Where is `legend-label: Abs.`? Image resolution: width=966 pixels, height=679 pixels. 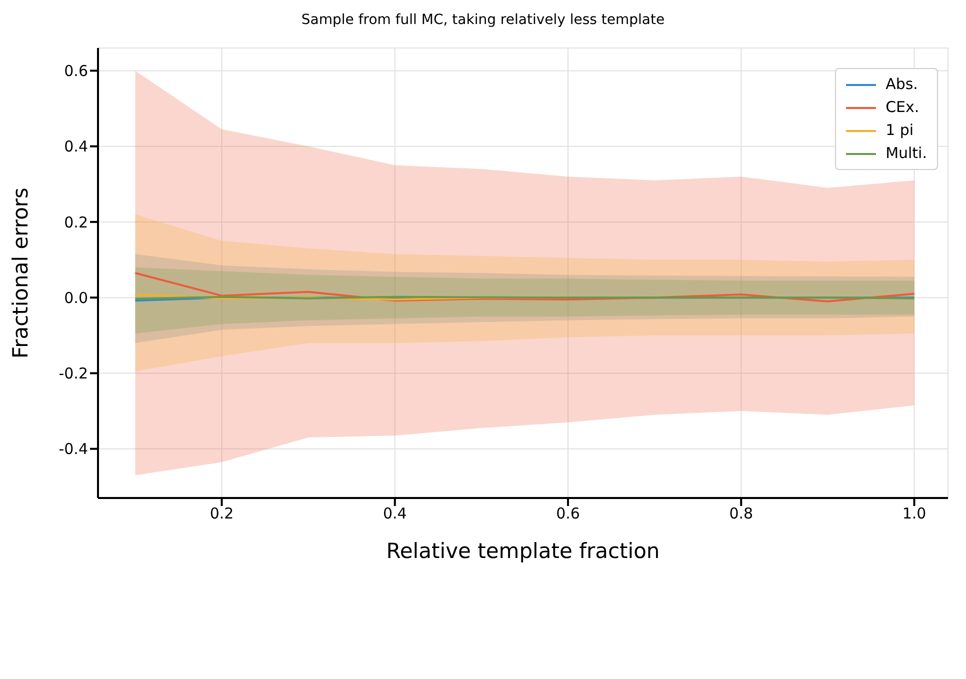 legend-label: Abs. is located at coordinates (902, 84).